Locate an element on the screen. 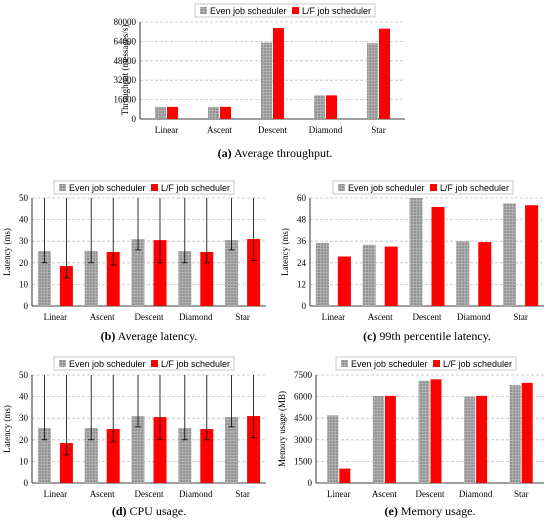  caption-label: (e) is located at coordinates (391, 511).